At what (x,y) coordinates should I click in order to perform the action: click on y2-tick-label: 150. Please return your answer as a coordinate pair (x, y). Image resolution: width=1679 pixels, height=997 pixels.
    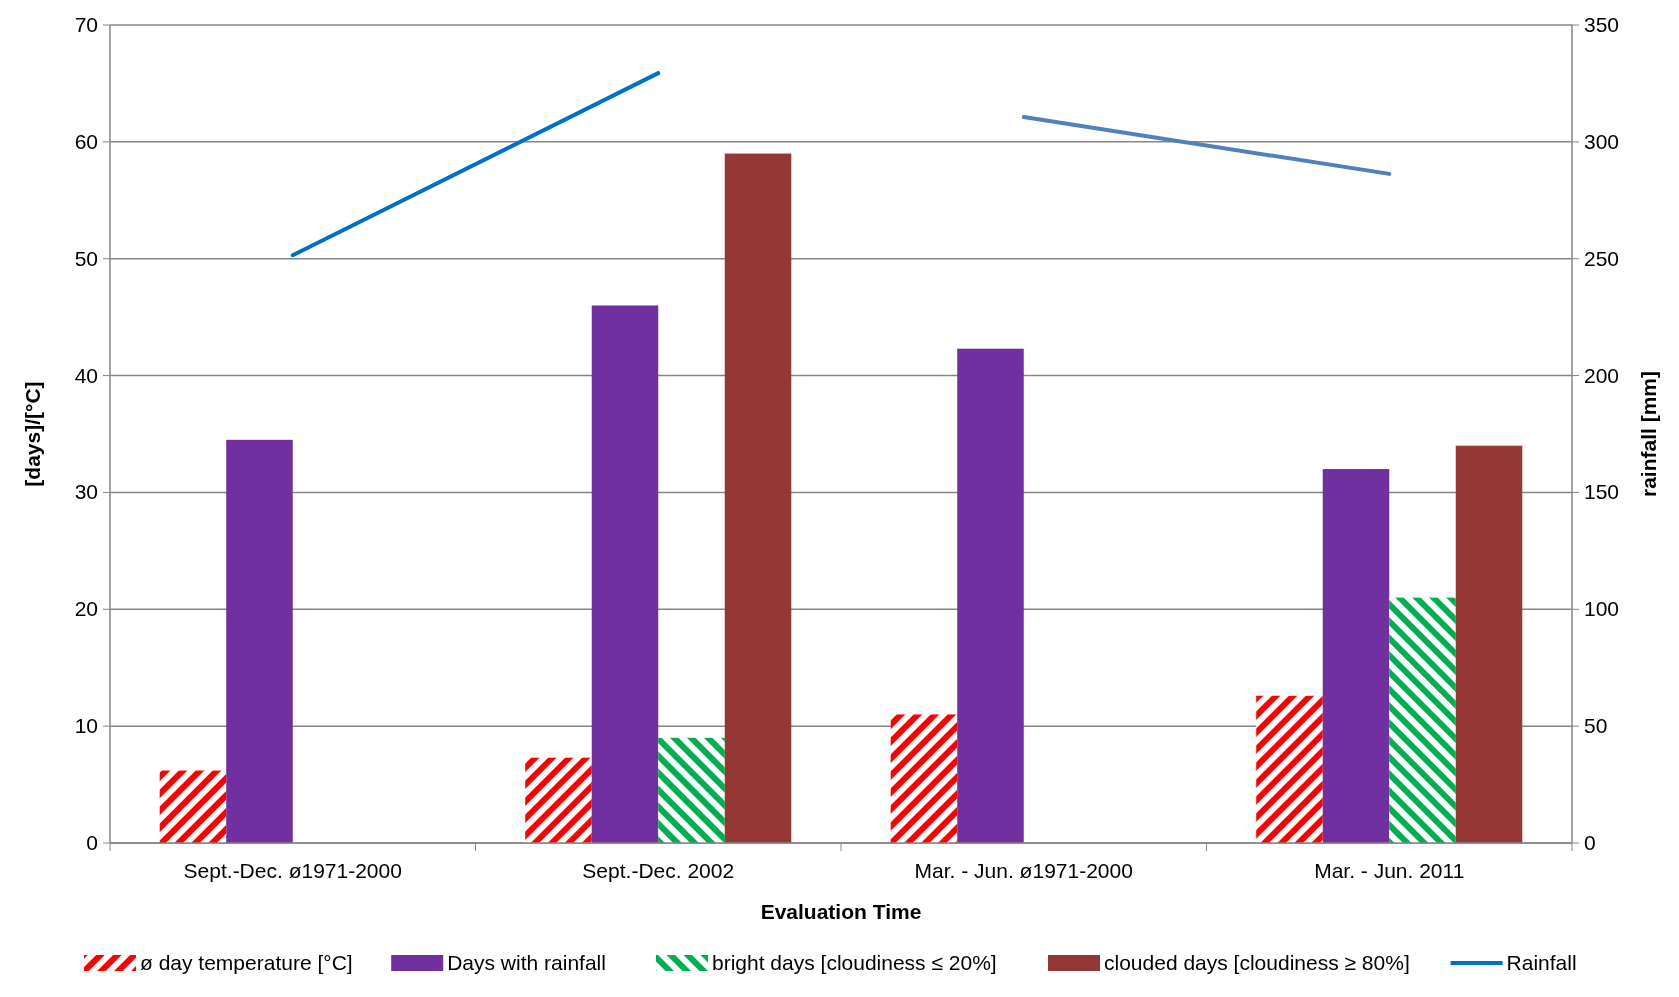
    Looking at the image, I should click on (1602, 492).